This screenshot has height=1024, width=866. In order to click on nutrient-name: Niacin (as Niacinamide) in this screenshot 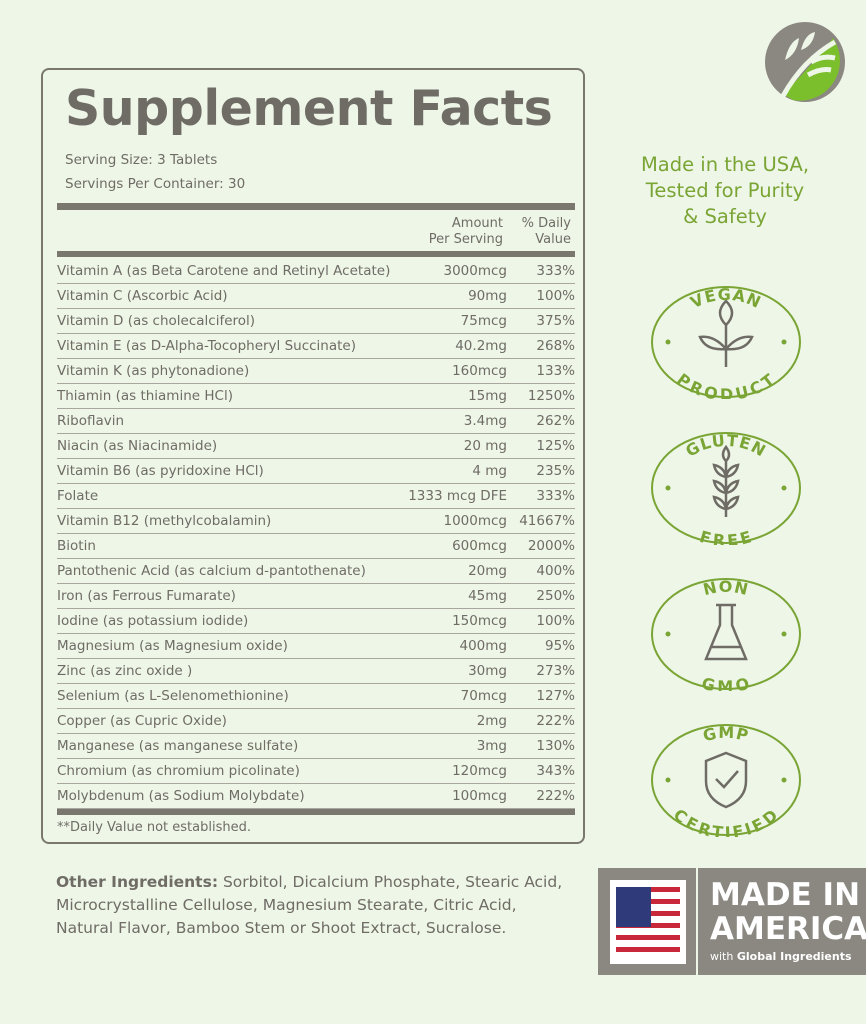, I will do `click(137, 446)`.